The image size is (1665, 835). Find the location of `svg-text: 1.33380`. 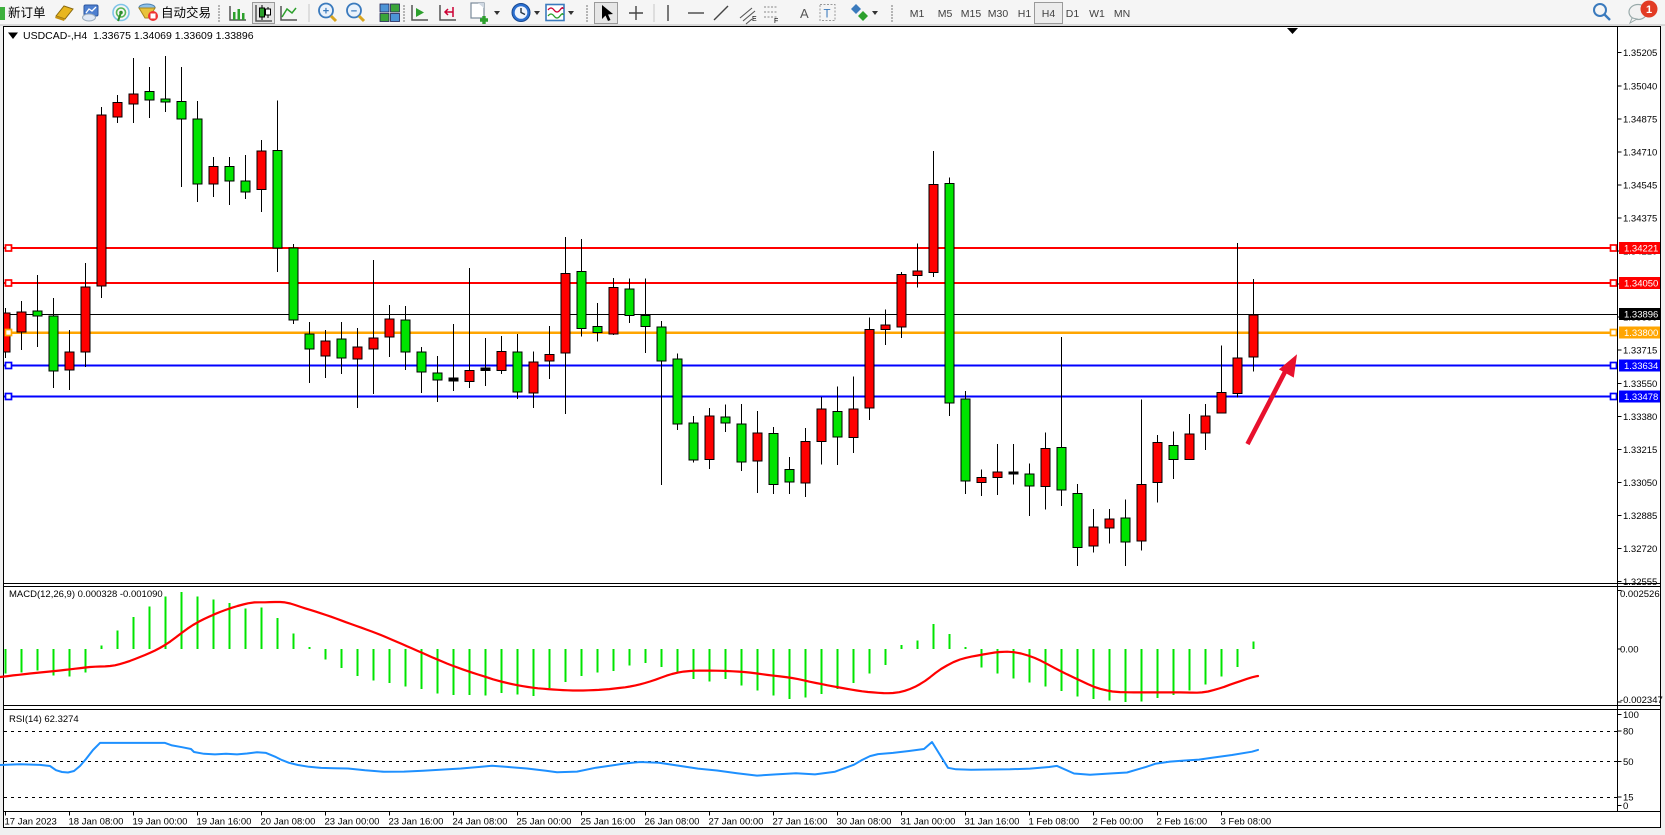

svg-text: 1.33380 is located at coordinates (1640, 417).